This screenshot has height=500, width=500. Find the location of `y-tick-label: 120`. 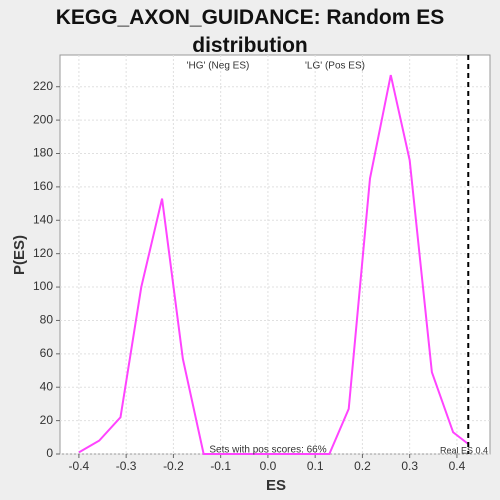

y-tick-label: 120 is located at coordinates (43, 253).